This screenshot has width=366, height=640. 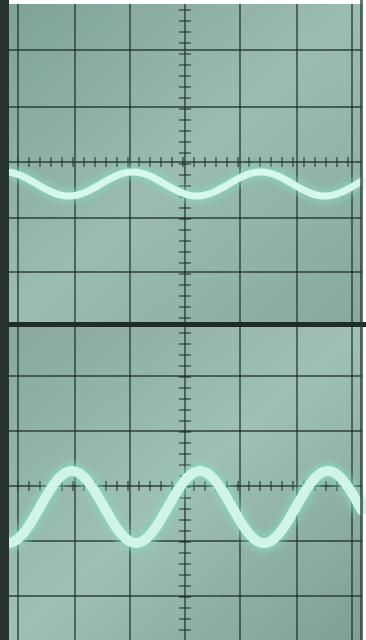 What do you see at coordinates (185, 184) in the screenshot?
I see `upper-trace` at bounding box center [185, 184].